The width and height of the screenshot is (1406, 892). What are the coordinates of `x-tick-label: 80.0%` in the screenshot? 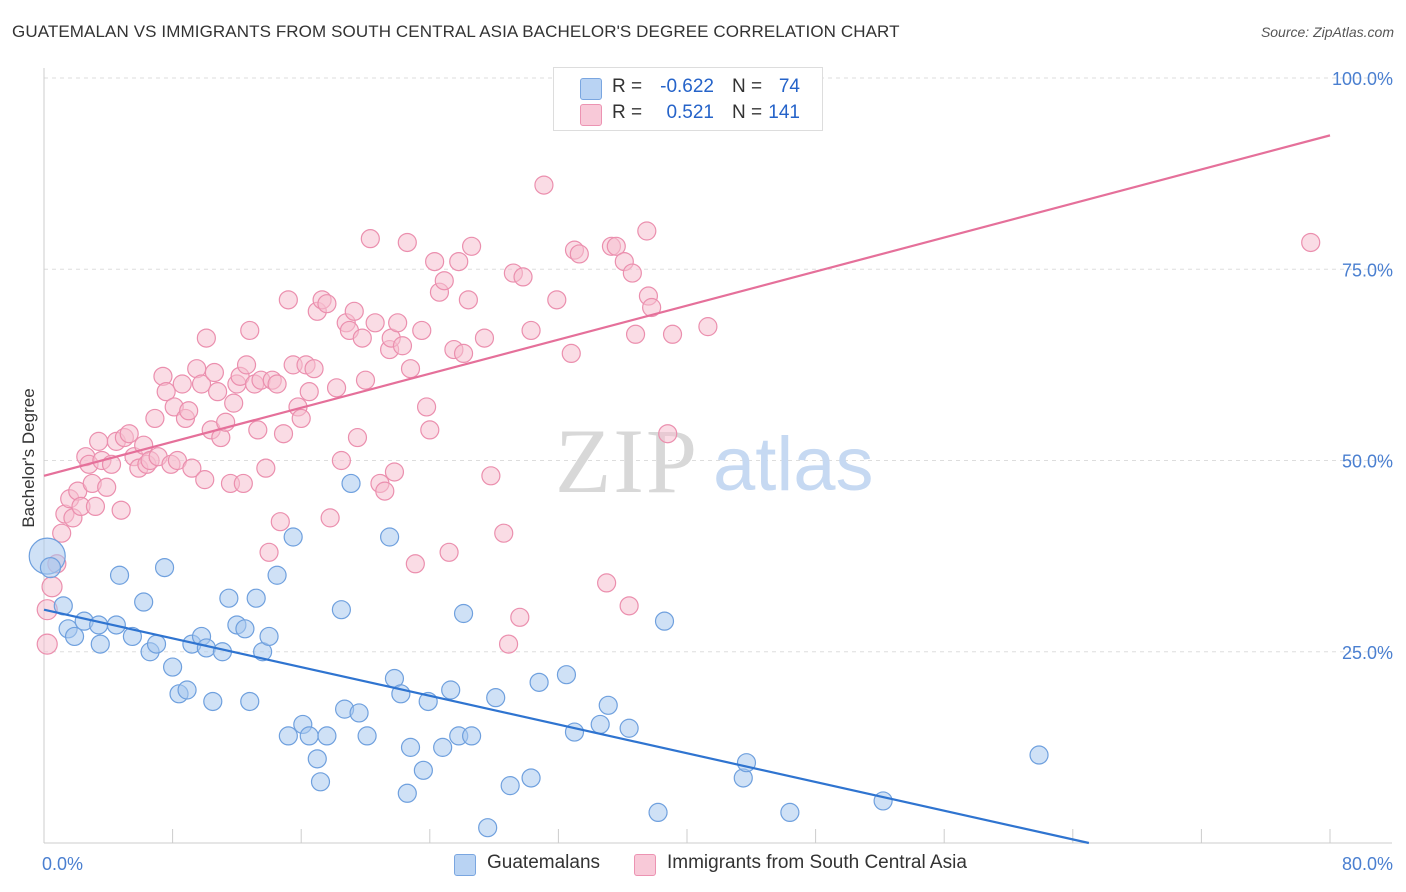 It's located at (1367, 864).